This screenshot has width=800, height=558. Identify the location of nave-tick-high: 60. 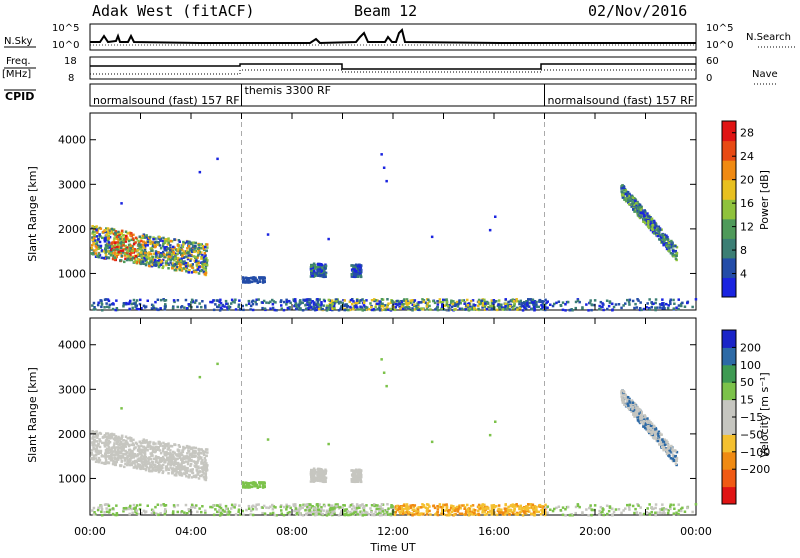
(712, 61).